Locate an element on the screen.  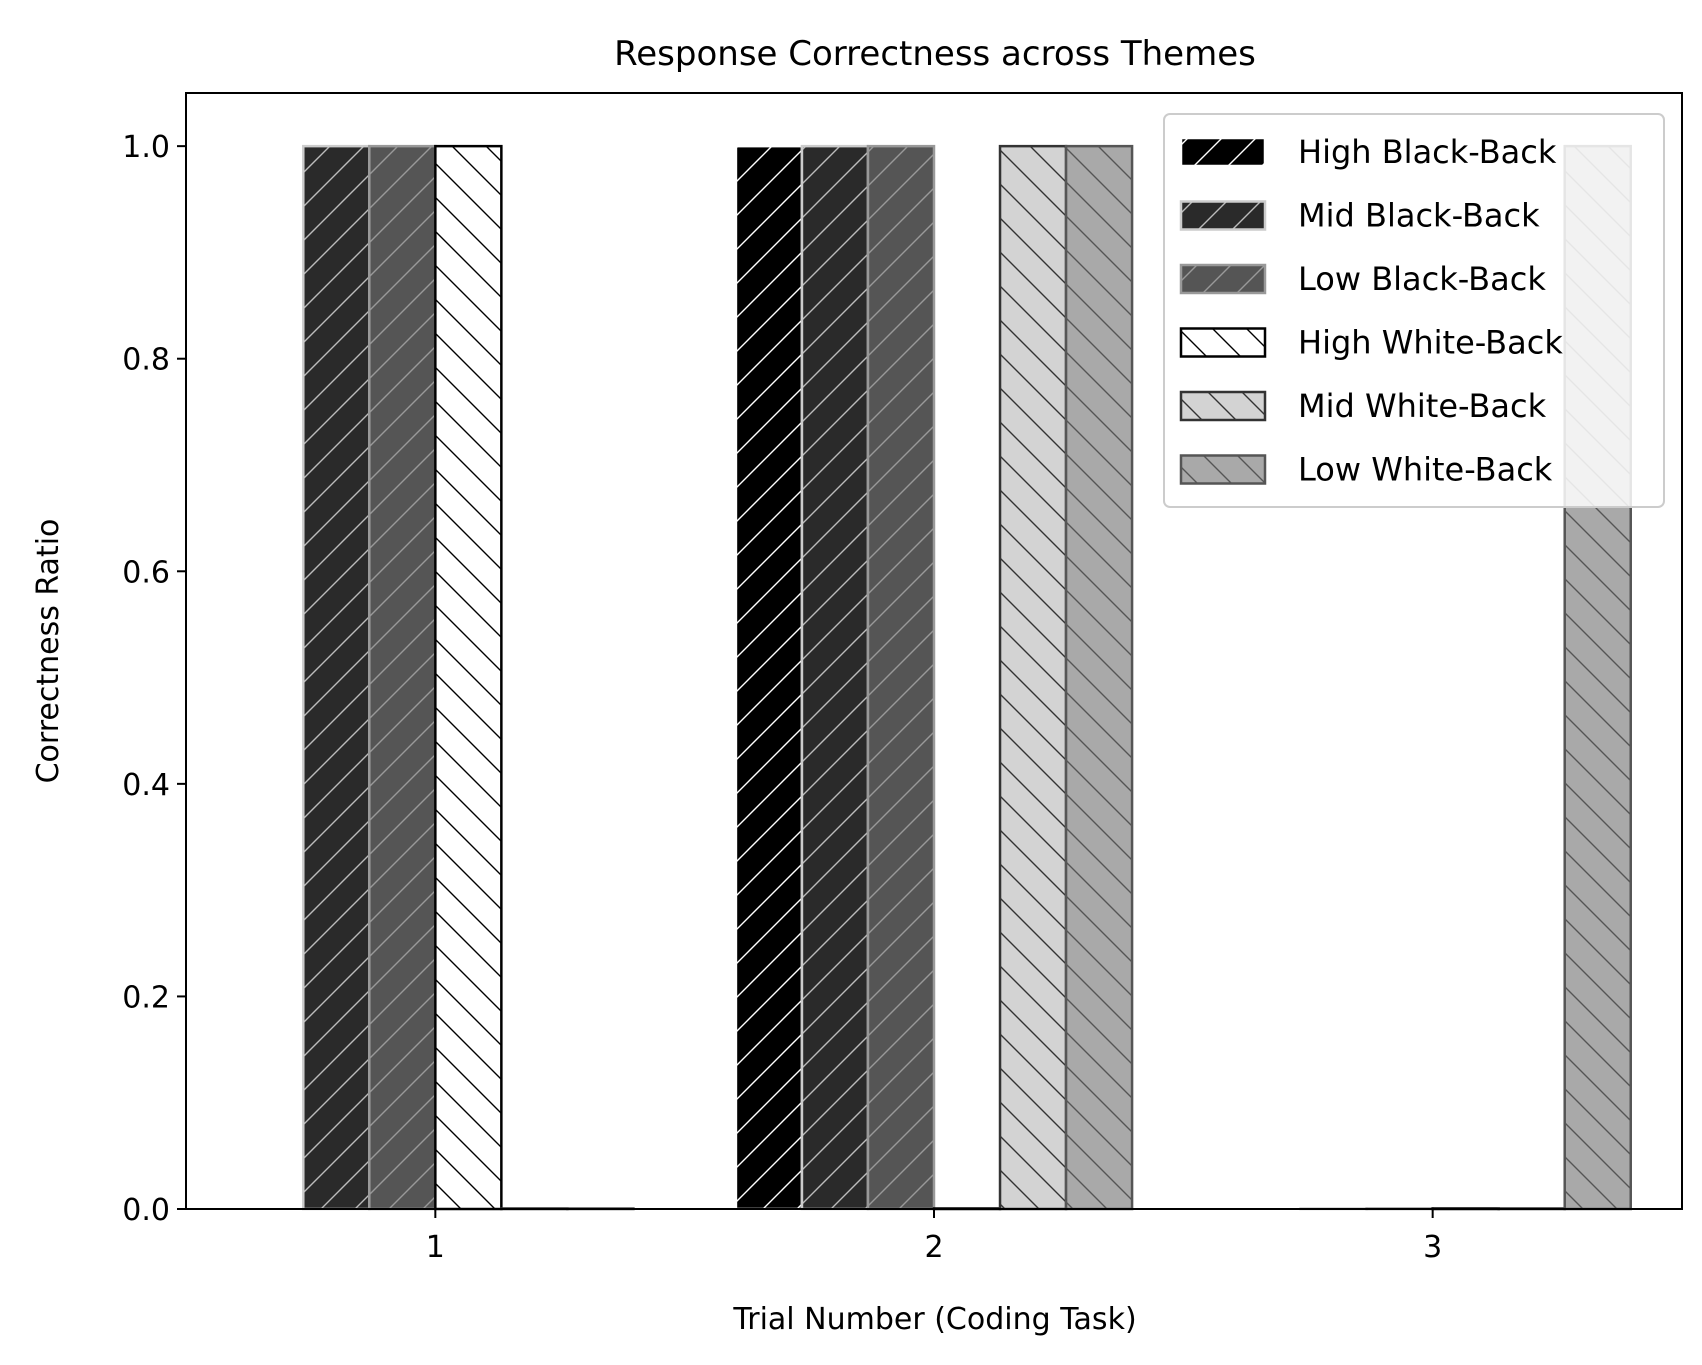
legend-label: Low Black-Back is located at coordinates (1422, 279).